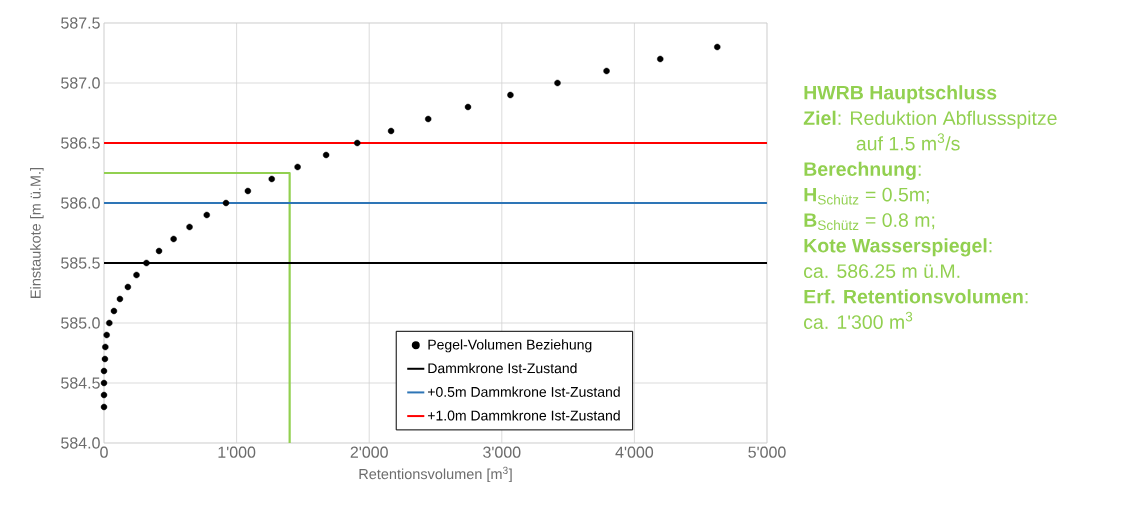 This screenshot has height=511, width=1146. Describe the element at coordinates (882, 271) in the screenshot. I see `text: ca. 586.25 m ü.M.` at that location.